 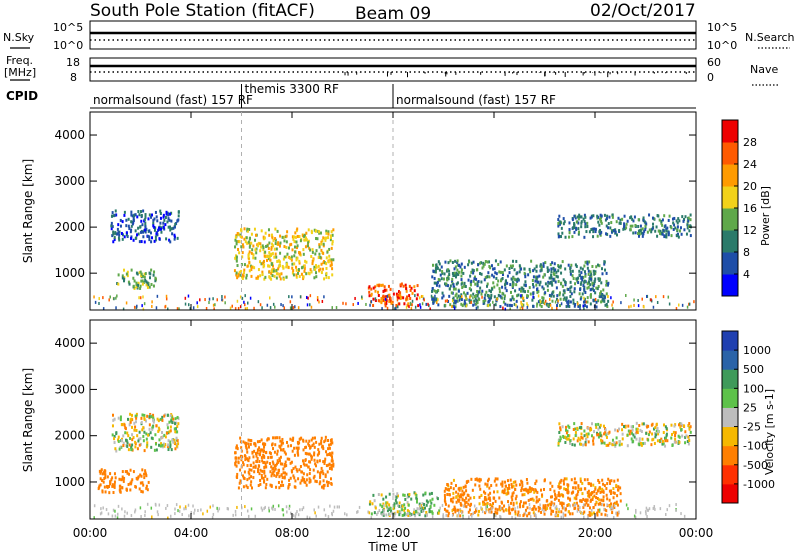 What do you see at coordinates (73, 77) in the screenshot?
I see `freq-tick-bottom: 8` at bounding box center [73, 77].